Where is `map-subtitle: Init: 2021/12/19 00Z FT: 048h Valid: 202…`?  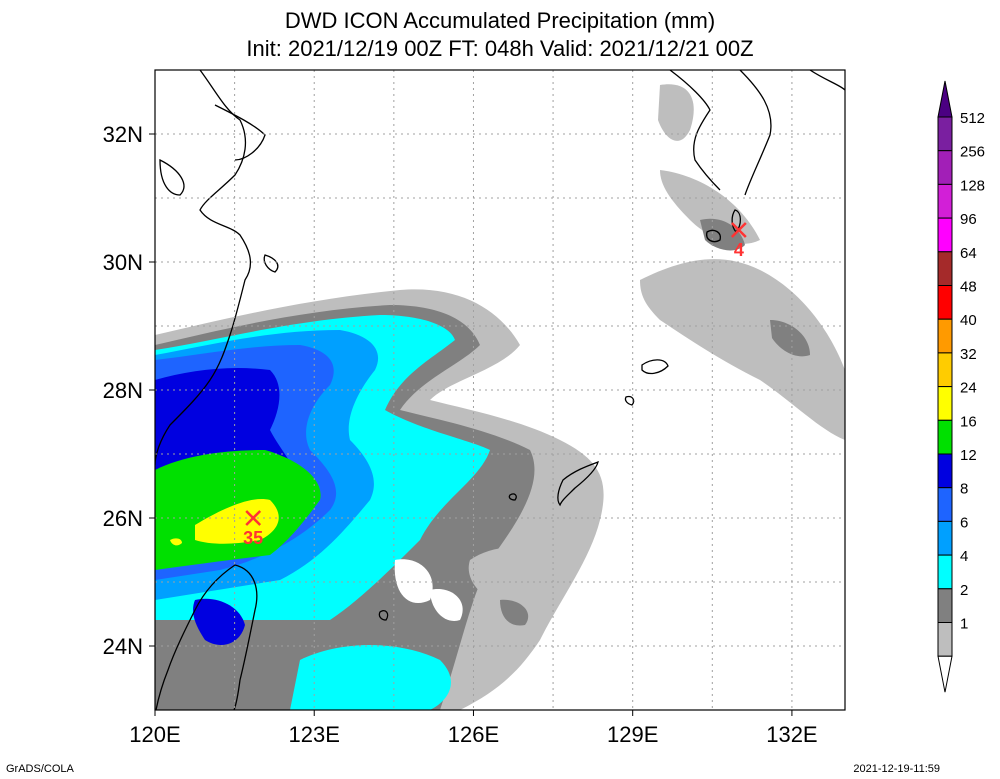 map-subtitle: Init: 2021/12/19 00Z FT: 048h Valid: 202… is located at coordinates (500, 48).